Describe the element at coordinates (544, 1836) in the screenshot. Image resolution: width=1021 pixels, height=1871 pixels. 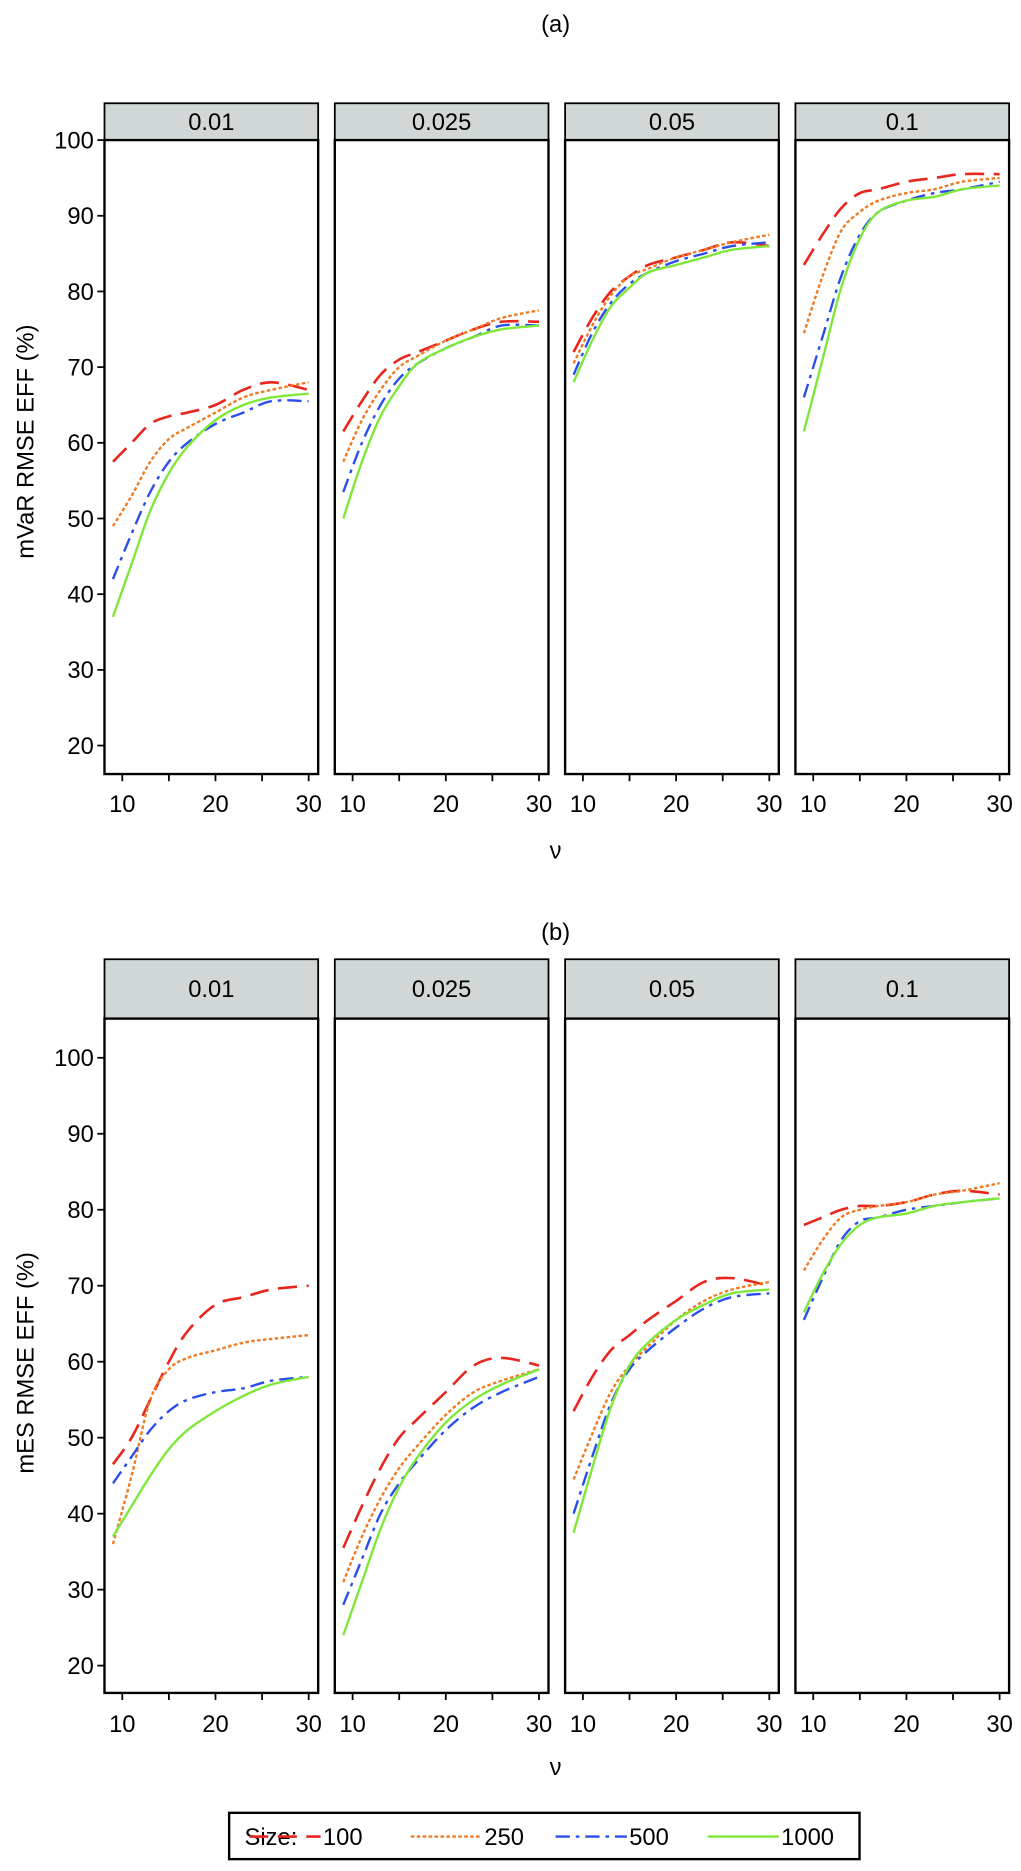
I see `legend: Size: 100 250 500 1000` at that location.